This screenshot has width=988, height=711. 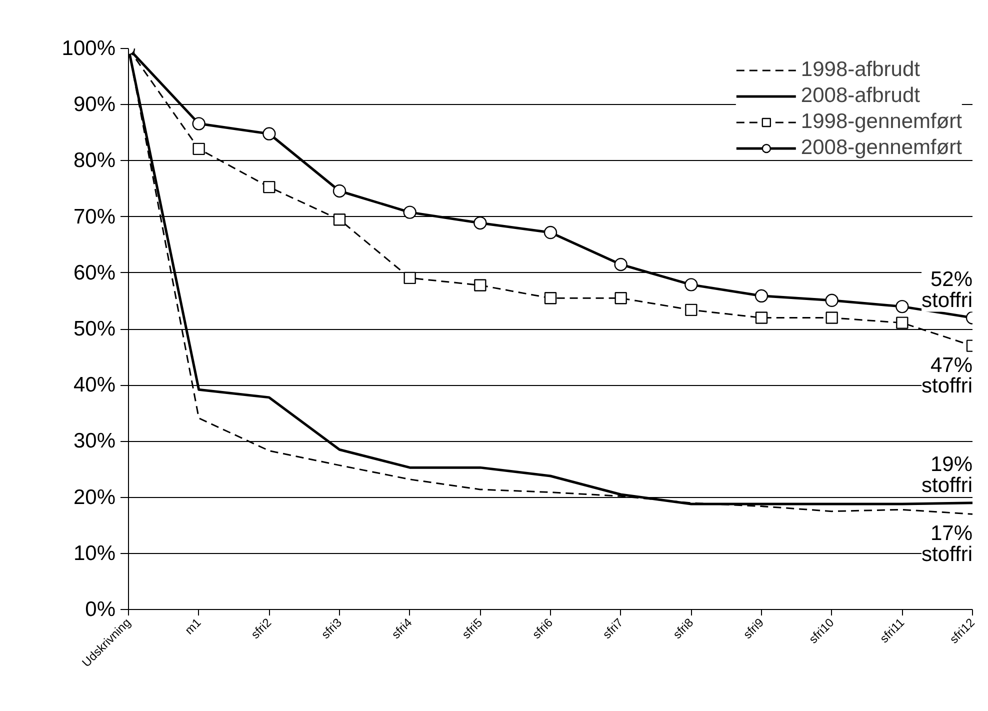 What do you see at coordinates (193, 626) in the screenshot?
I see `x-tick-label: m1` at bounding box center [193, 626].